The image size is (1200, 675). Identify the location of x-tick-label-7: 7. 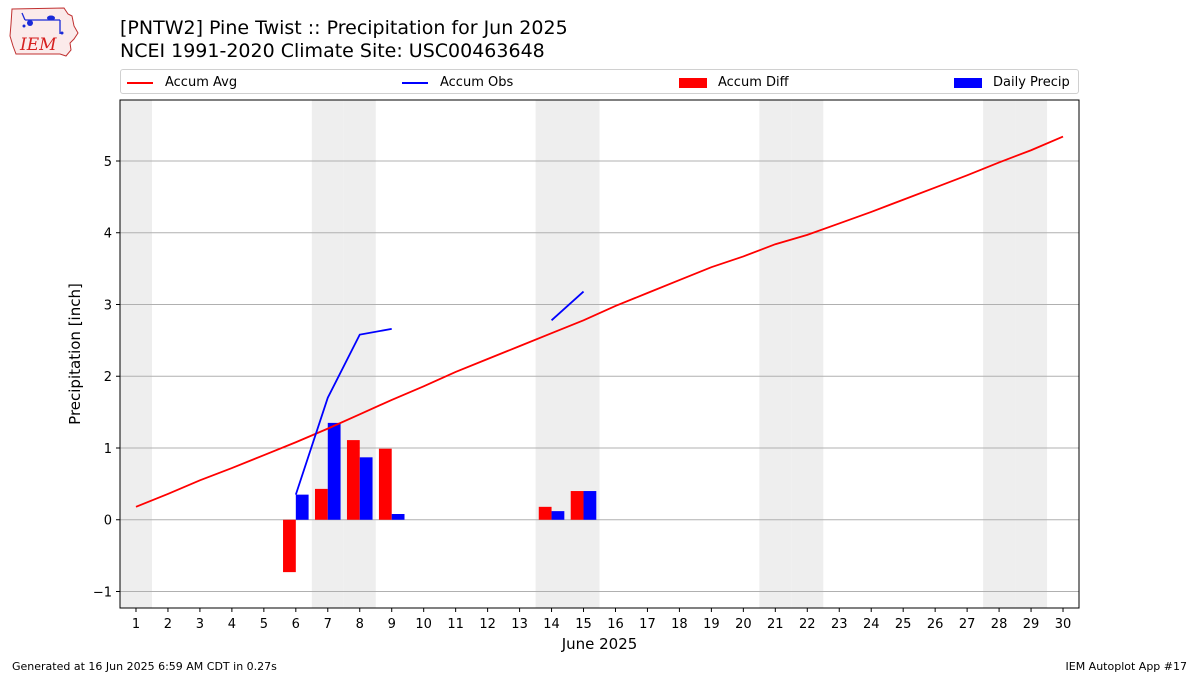
(328, 624).